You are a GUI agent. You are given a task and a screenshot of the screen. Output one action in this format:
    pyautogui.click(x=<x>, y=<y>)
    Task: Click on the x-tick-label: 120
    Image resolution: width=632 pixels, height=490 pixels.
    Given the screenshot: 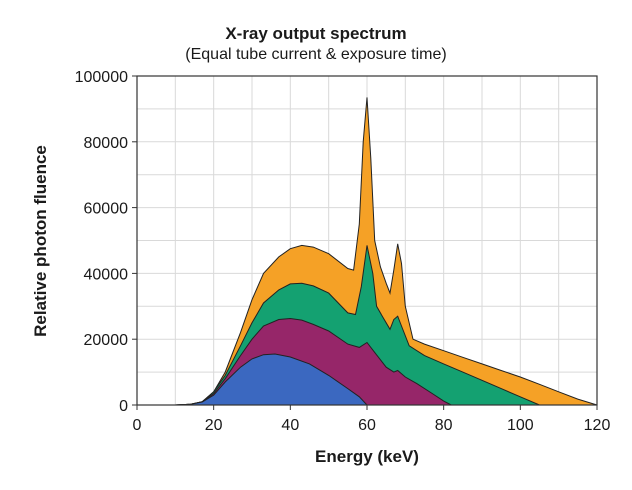 What is the action you would take?
    pyautogui.click(x=597, y=425)
    